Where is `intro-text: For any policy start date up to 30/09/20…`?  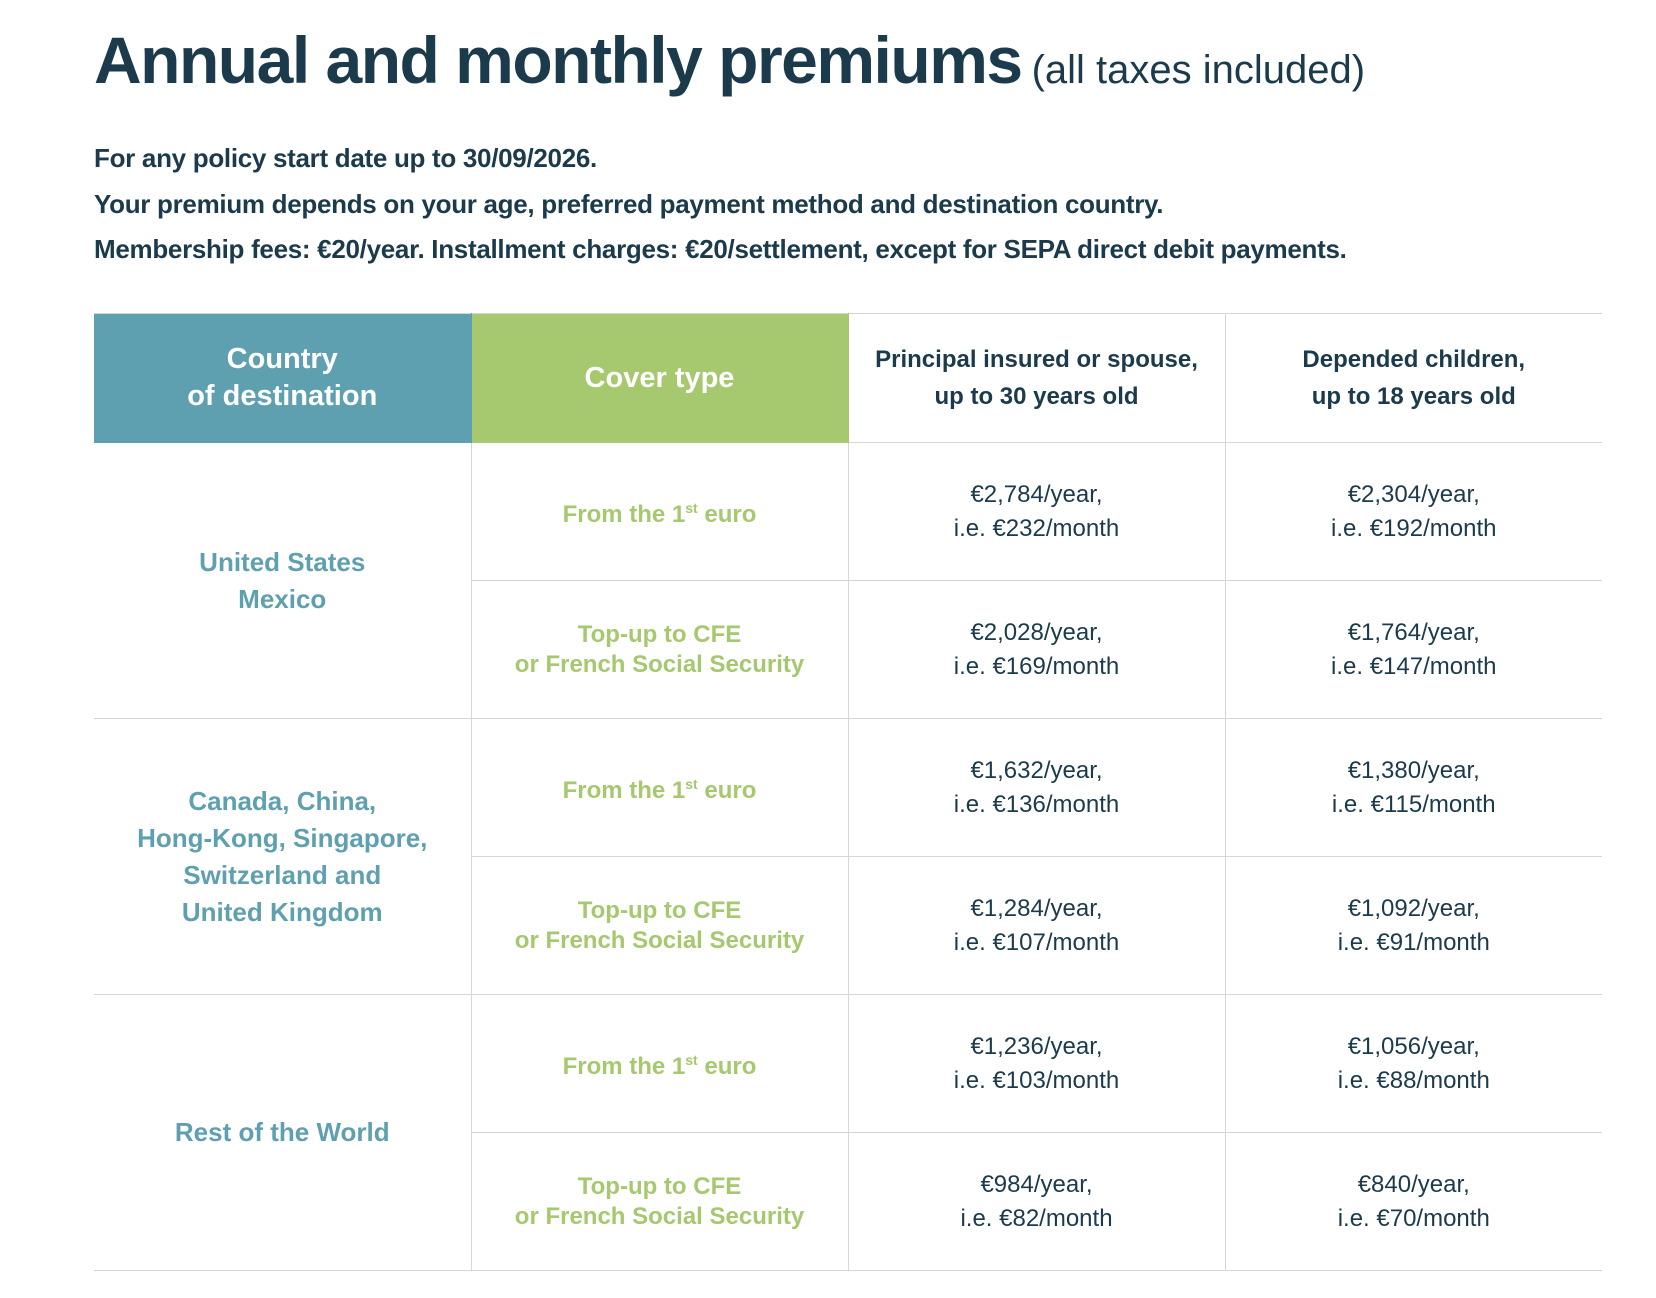
intro-text: For any policy start date up to 30/09/20… is located at coordinates (720, 204).